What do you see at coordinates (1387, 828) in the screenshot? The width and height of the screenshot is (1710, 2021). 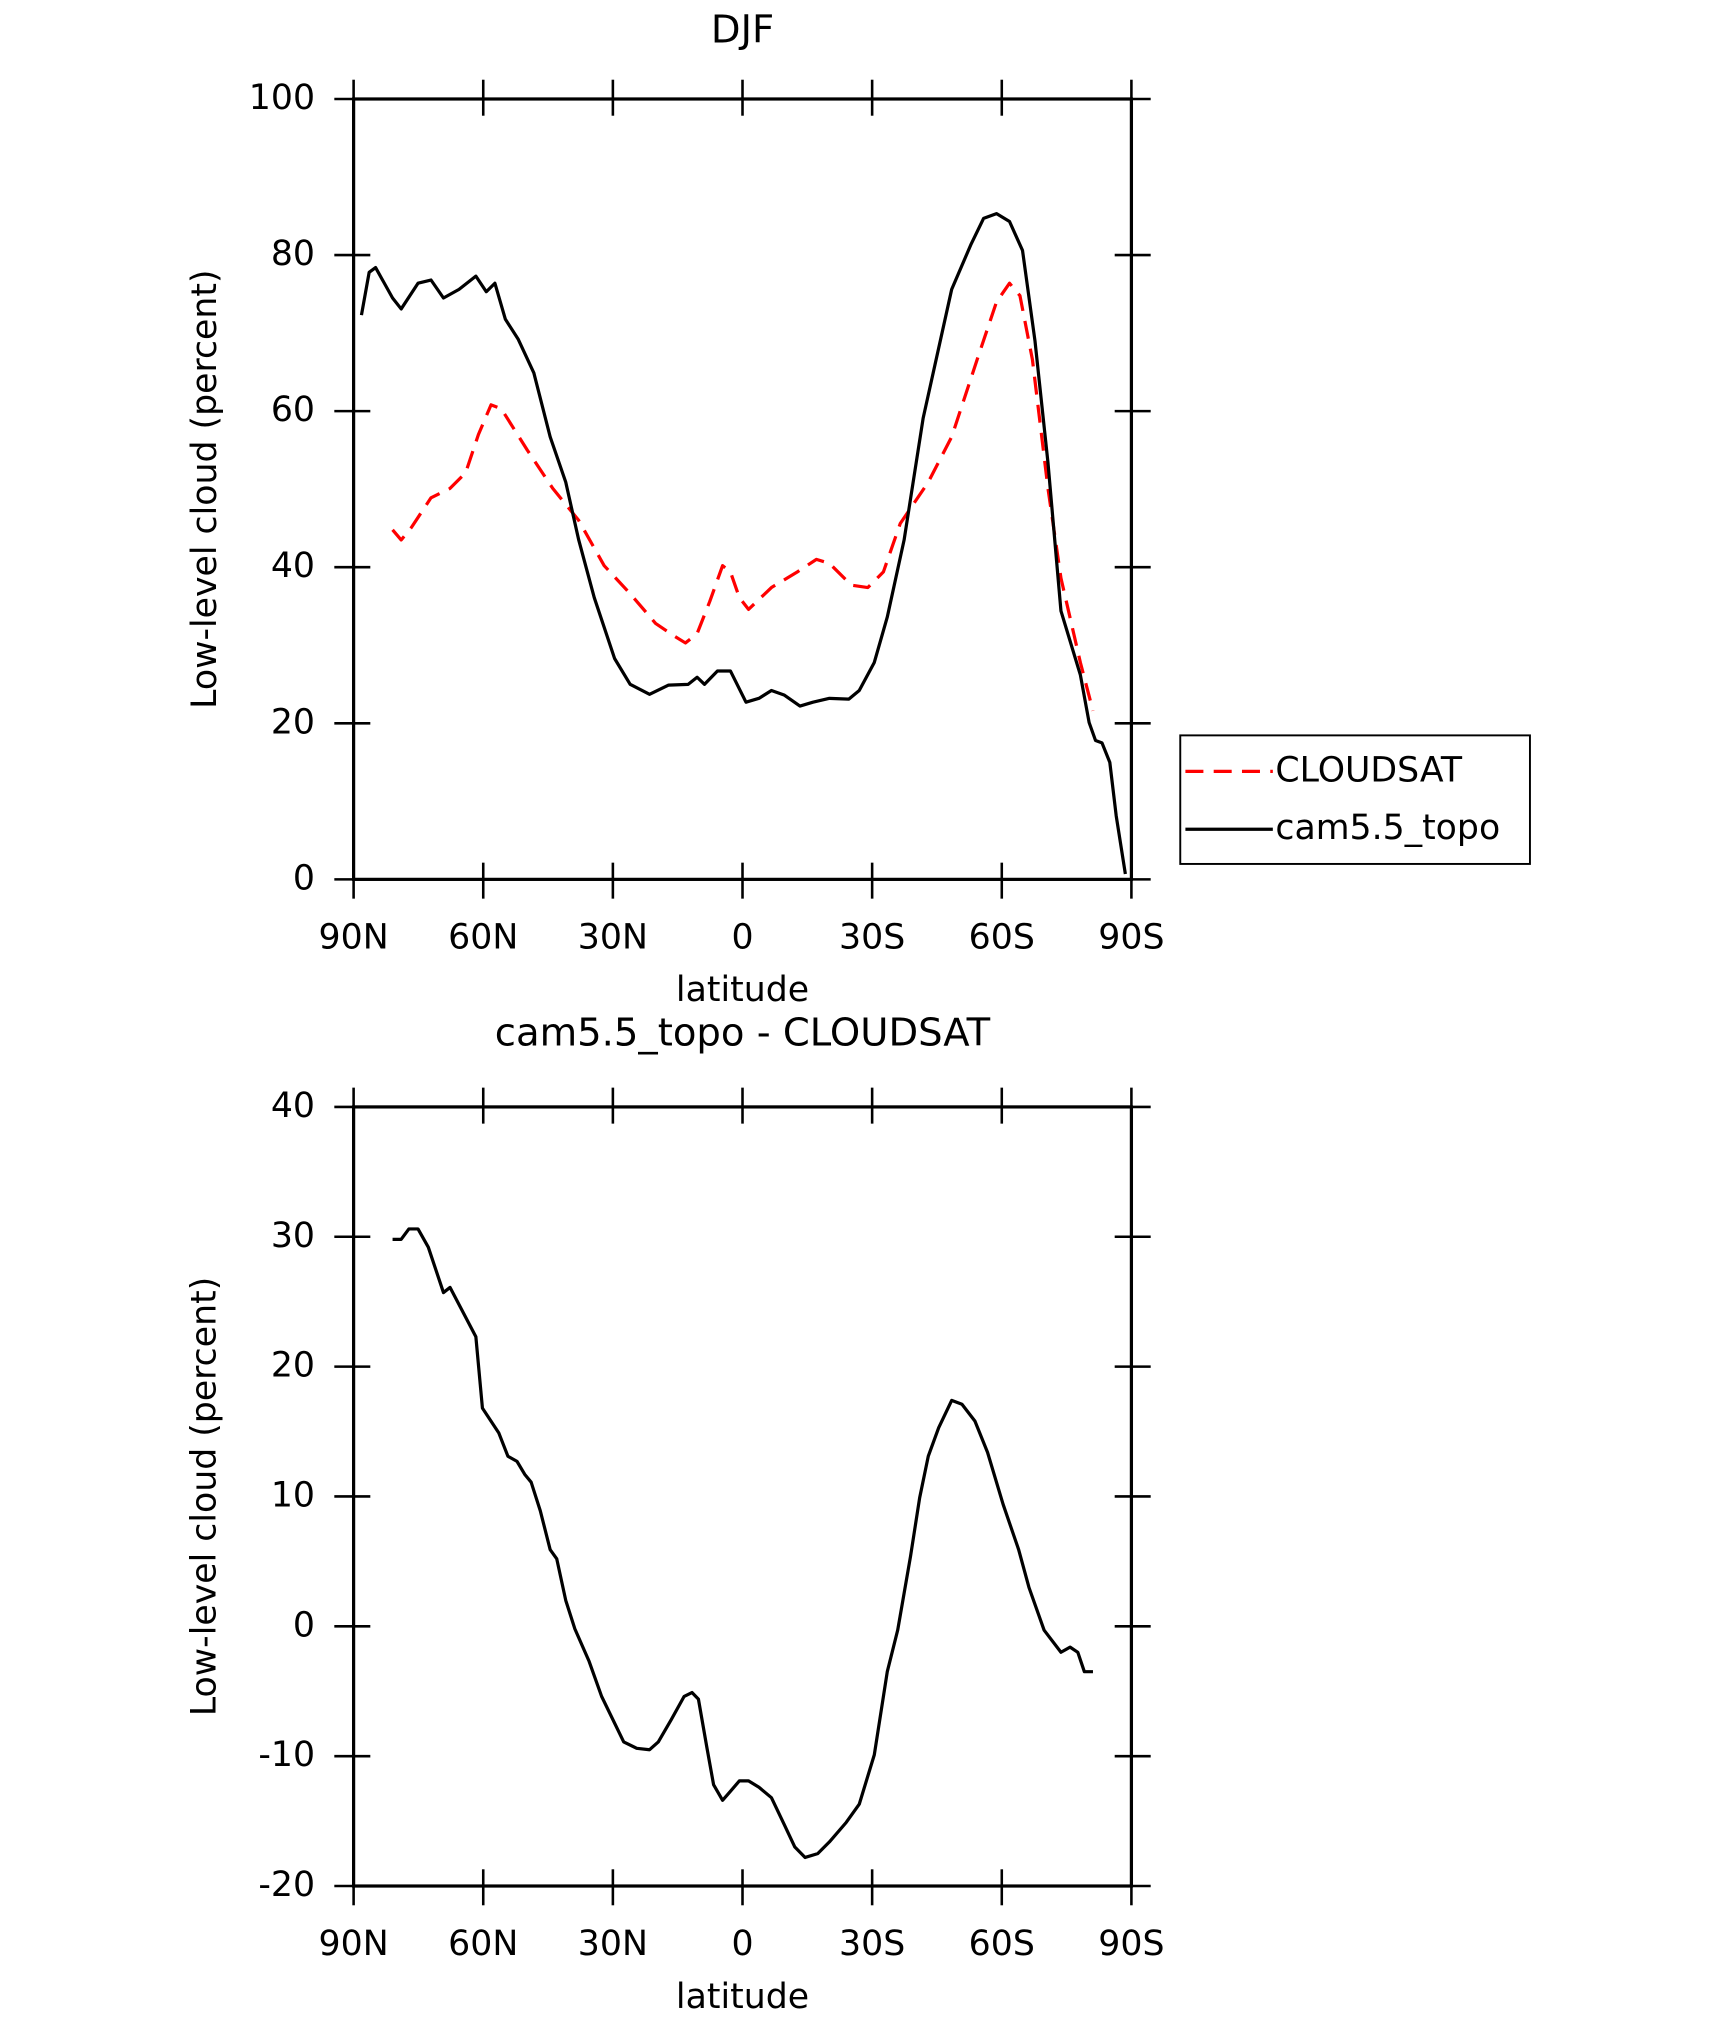 I see `legend-label: cam5.5_topo` at bounding box center [1387, 828].